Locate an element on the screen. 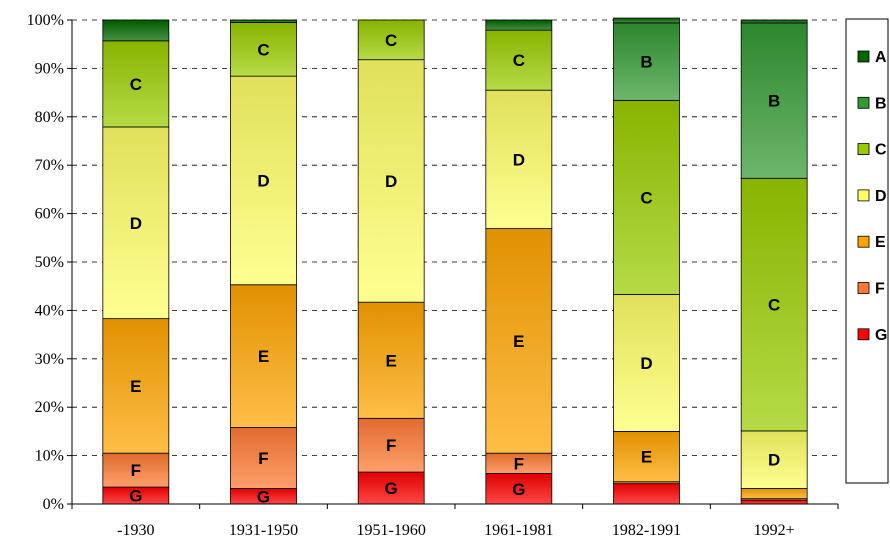 This screenshot has height=544, width=890. y-tick-label: 70% is located at coordinates (49, 165).